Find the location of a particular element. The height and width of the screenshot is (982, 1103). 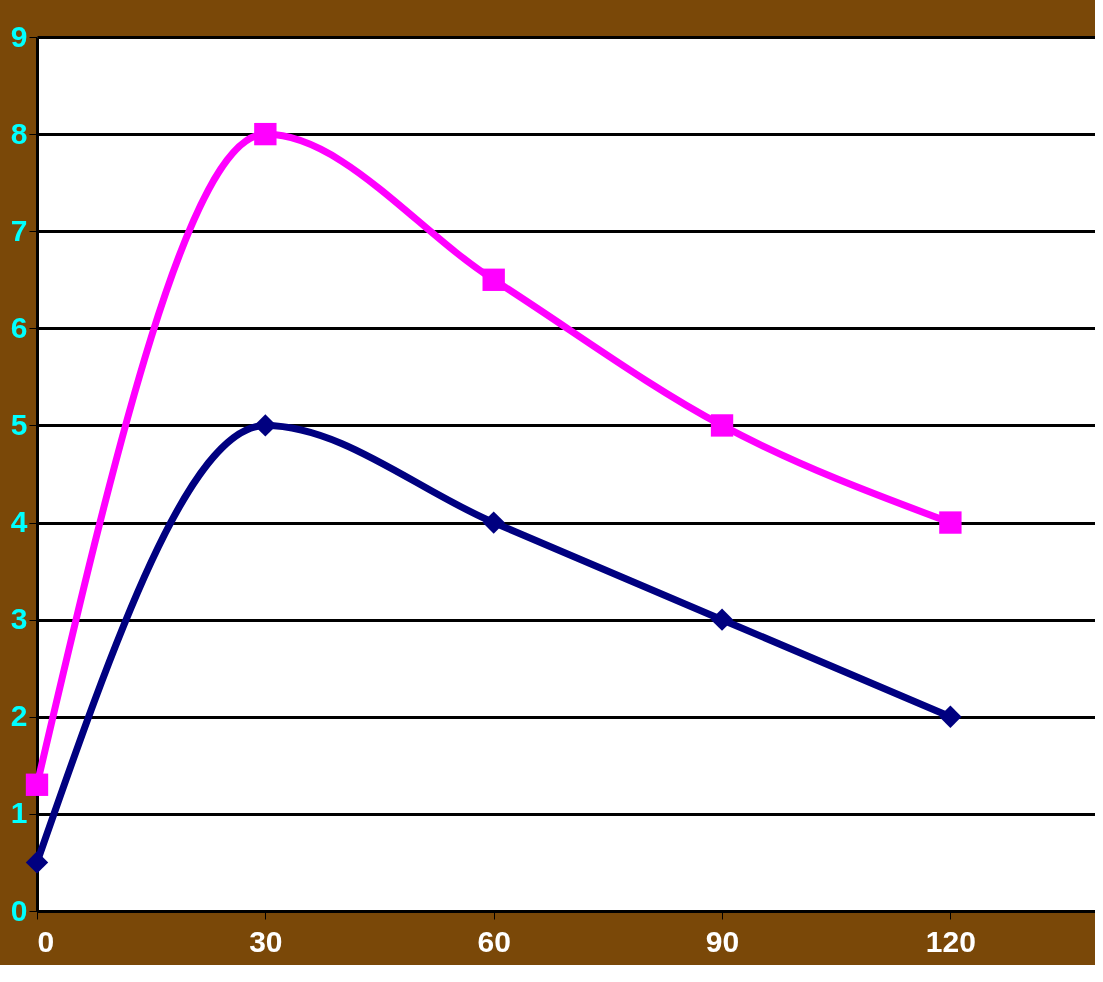

x-tick-label: 30 is located at coordinates (266, 941).